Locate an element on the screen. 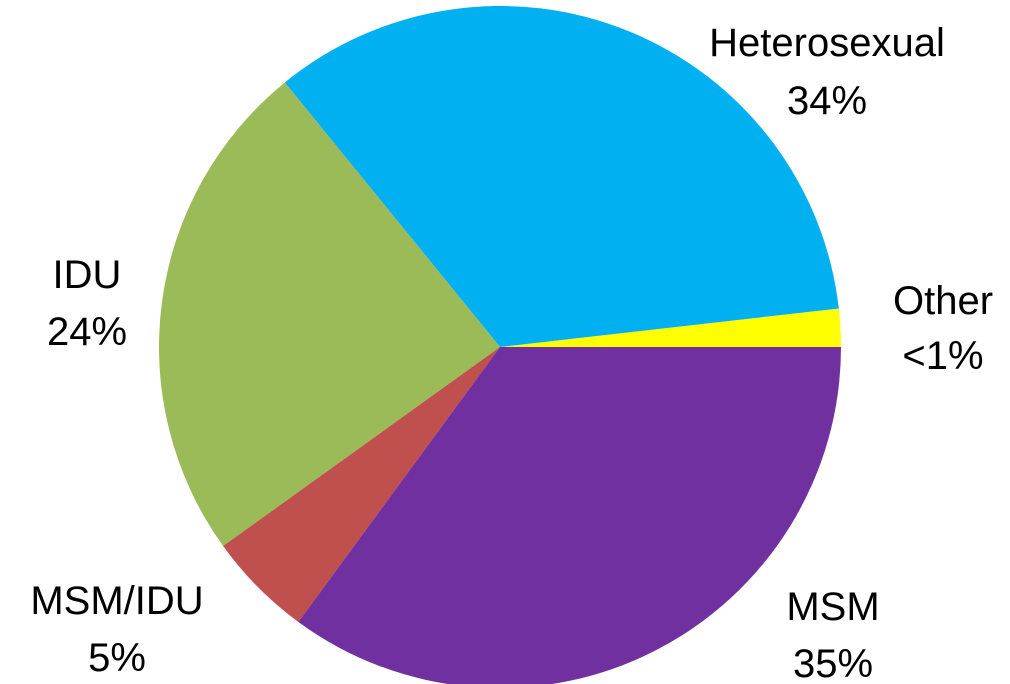  label-other-value: <1% is located at coordinates (942, 356).